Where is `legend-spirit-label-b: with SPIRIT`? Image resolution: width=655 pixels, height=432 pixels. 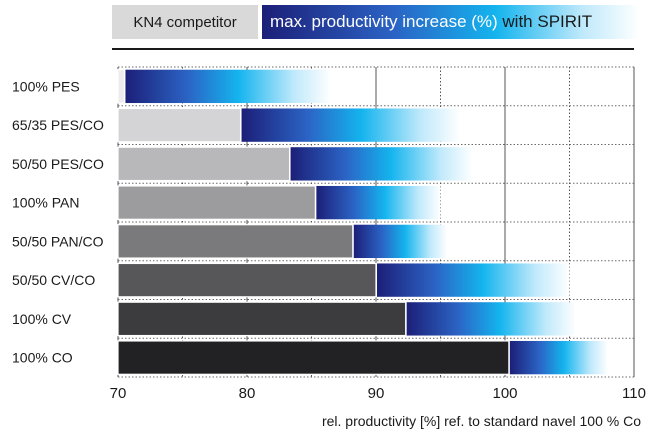
legend-spirit-label-b: with SPIRIT is located at coordinates (547, 21).